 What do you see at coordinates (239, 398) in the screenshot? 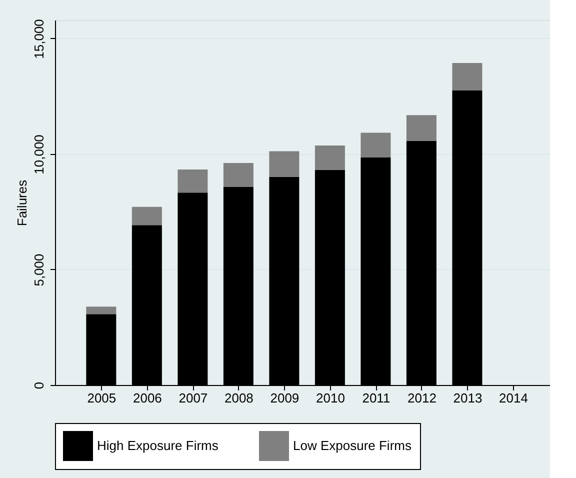
I see `x-tick-label: 2008` at bounding box center [239, 398].